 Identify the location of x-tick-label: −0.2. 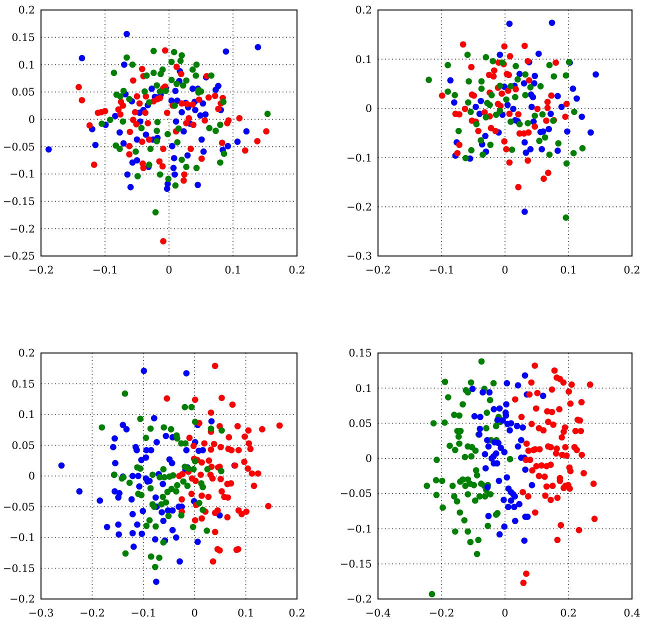
(92, 614).